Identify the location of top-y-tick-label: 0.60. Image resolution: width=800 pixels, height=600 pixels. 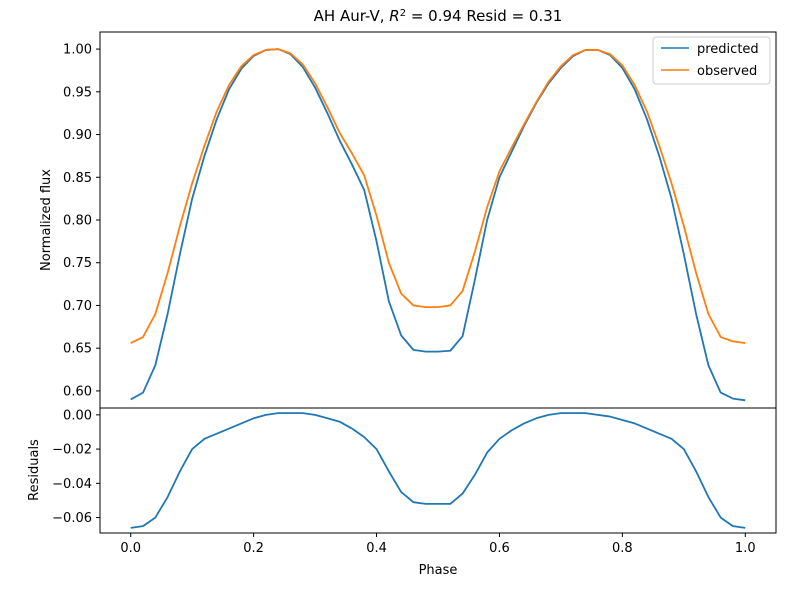
(77, 391).